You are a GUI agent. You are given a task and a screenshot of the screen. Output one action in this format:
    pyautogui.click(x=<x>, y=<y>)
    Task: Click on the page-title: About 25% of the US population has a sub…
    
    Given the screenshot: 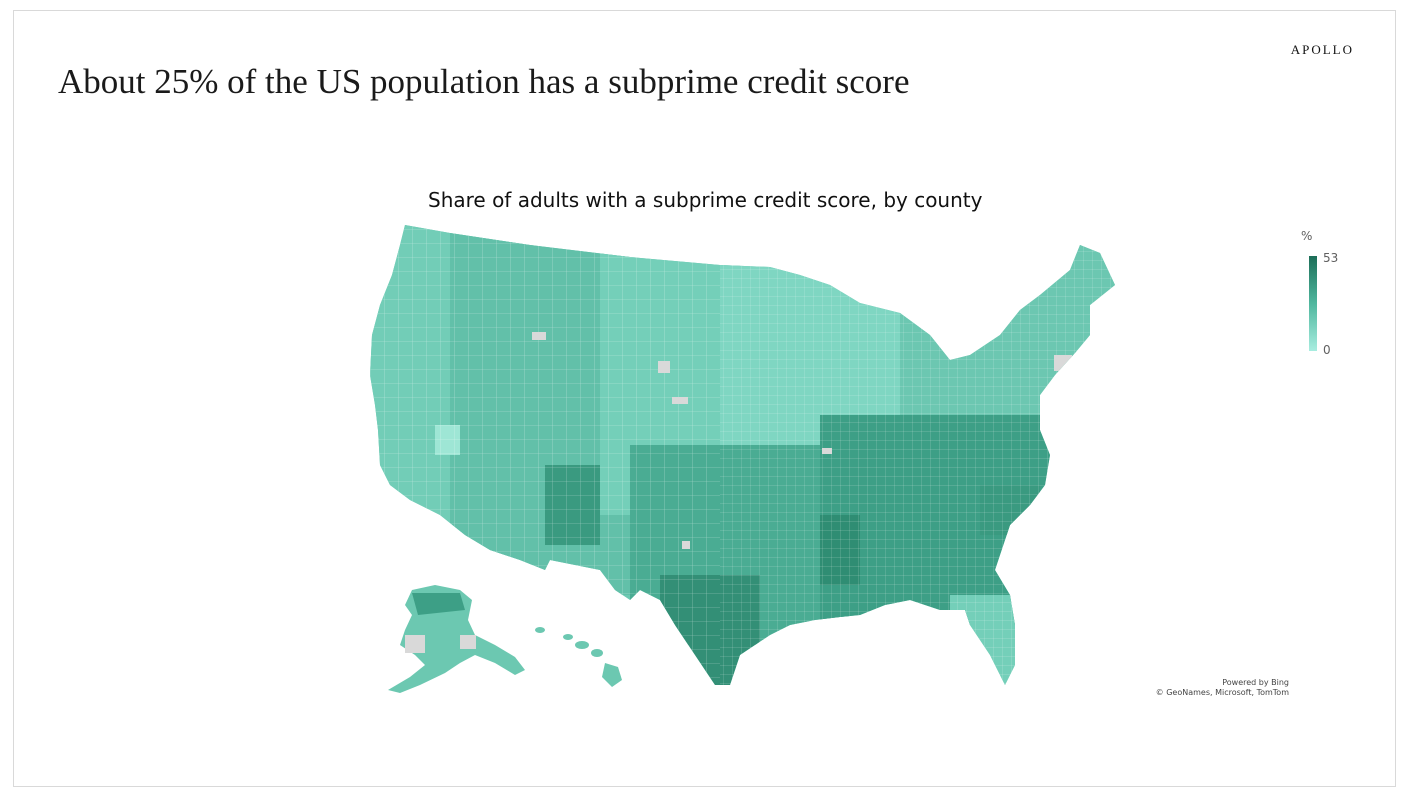 What is the action you would take?
    pyautogui.click(x=484, y=81)
    